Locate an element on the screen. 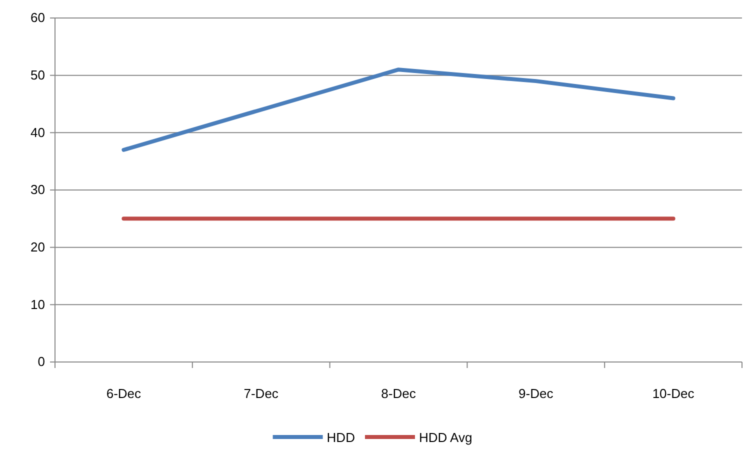  y-tick-label: 0 is located at coordinates (41, 362).